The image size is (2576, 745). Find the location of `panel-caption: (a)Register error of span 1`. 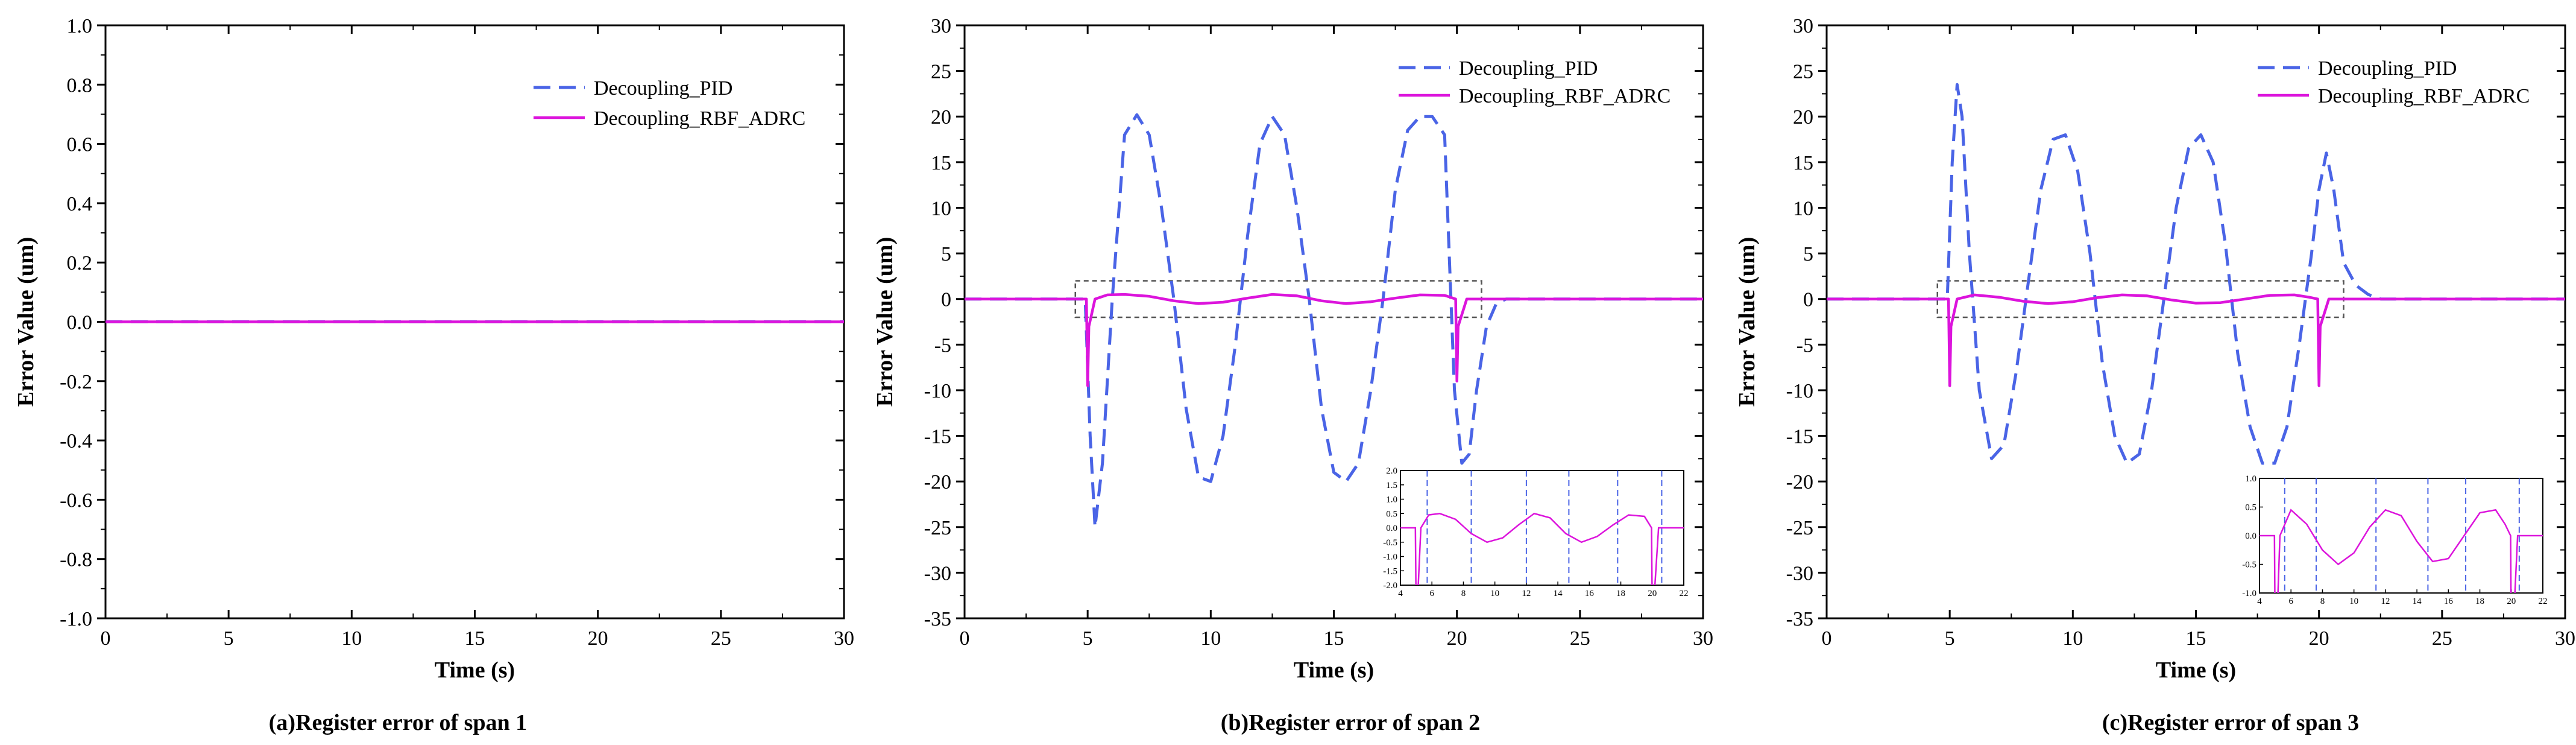

panel-caption: (a)Register error of span 1 is located at coordinates (398, 722).